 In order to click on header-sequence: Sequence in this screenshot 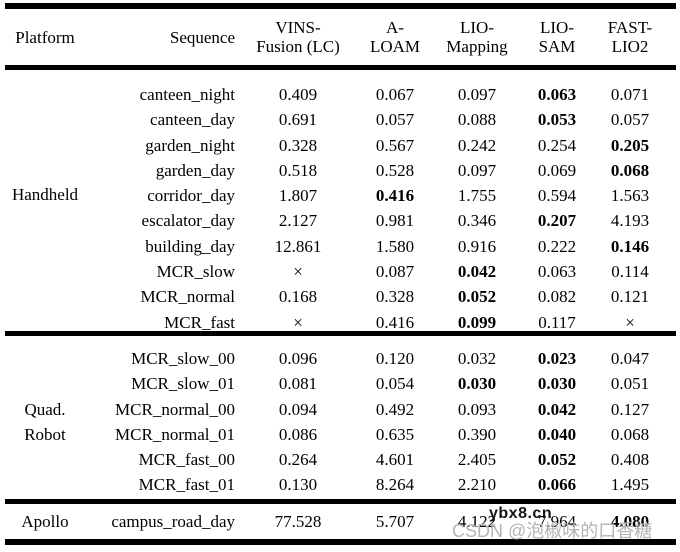, I will do `click(202, 37)`.